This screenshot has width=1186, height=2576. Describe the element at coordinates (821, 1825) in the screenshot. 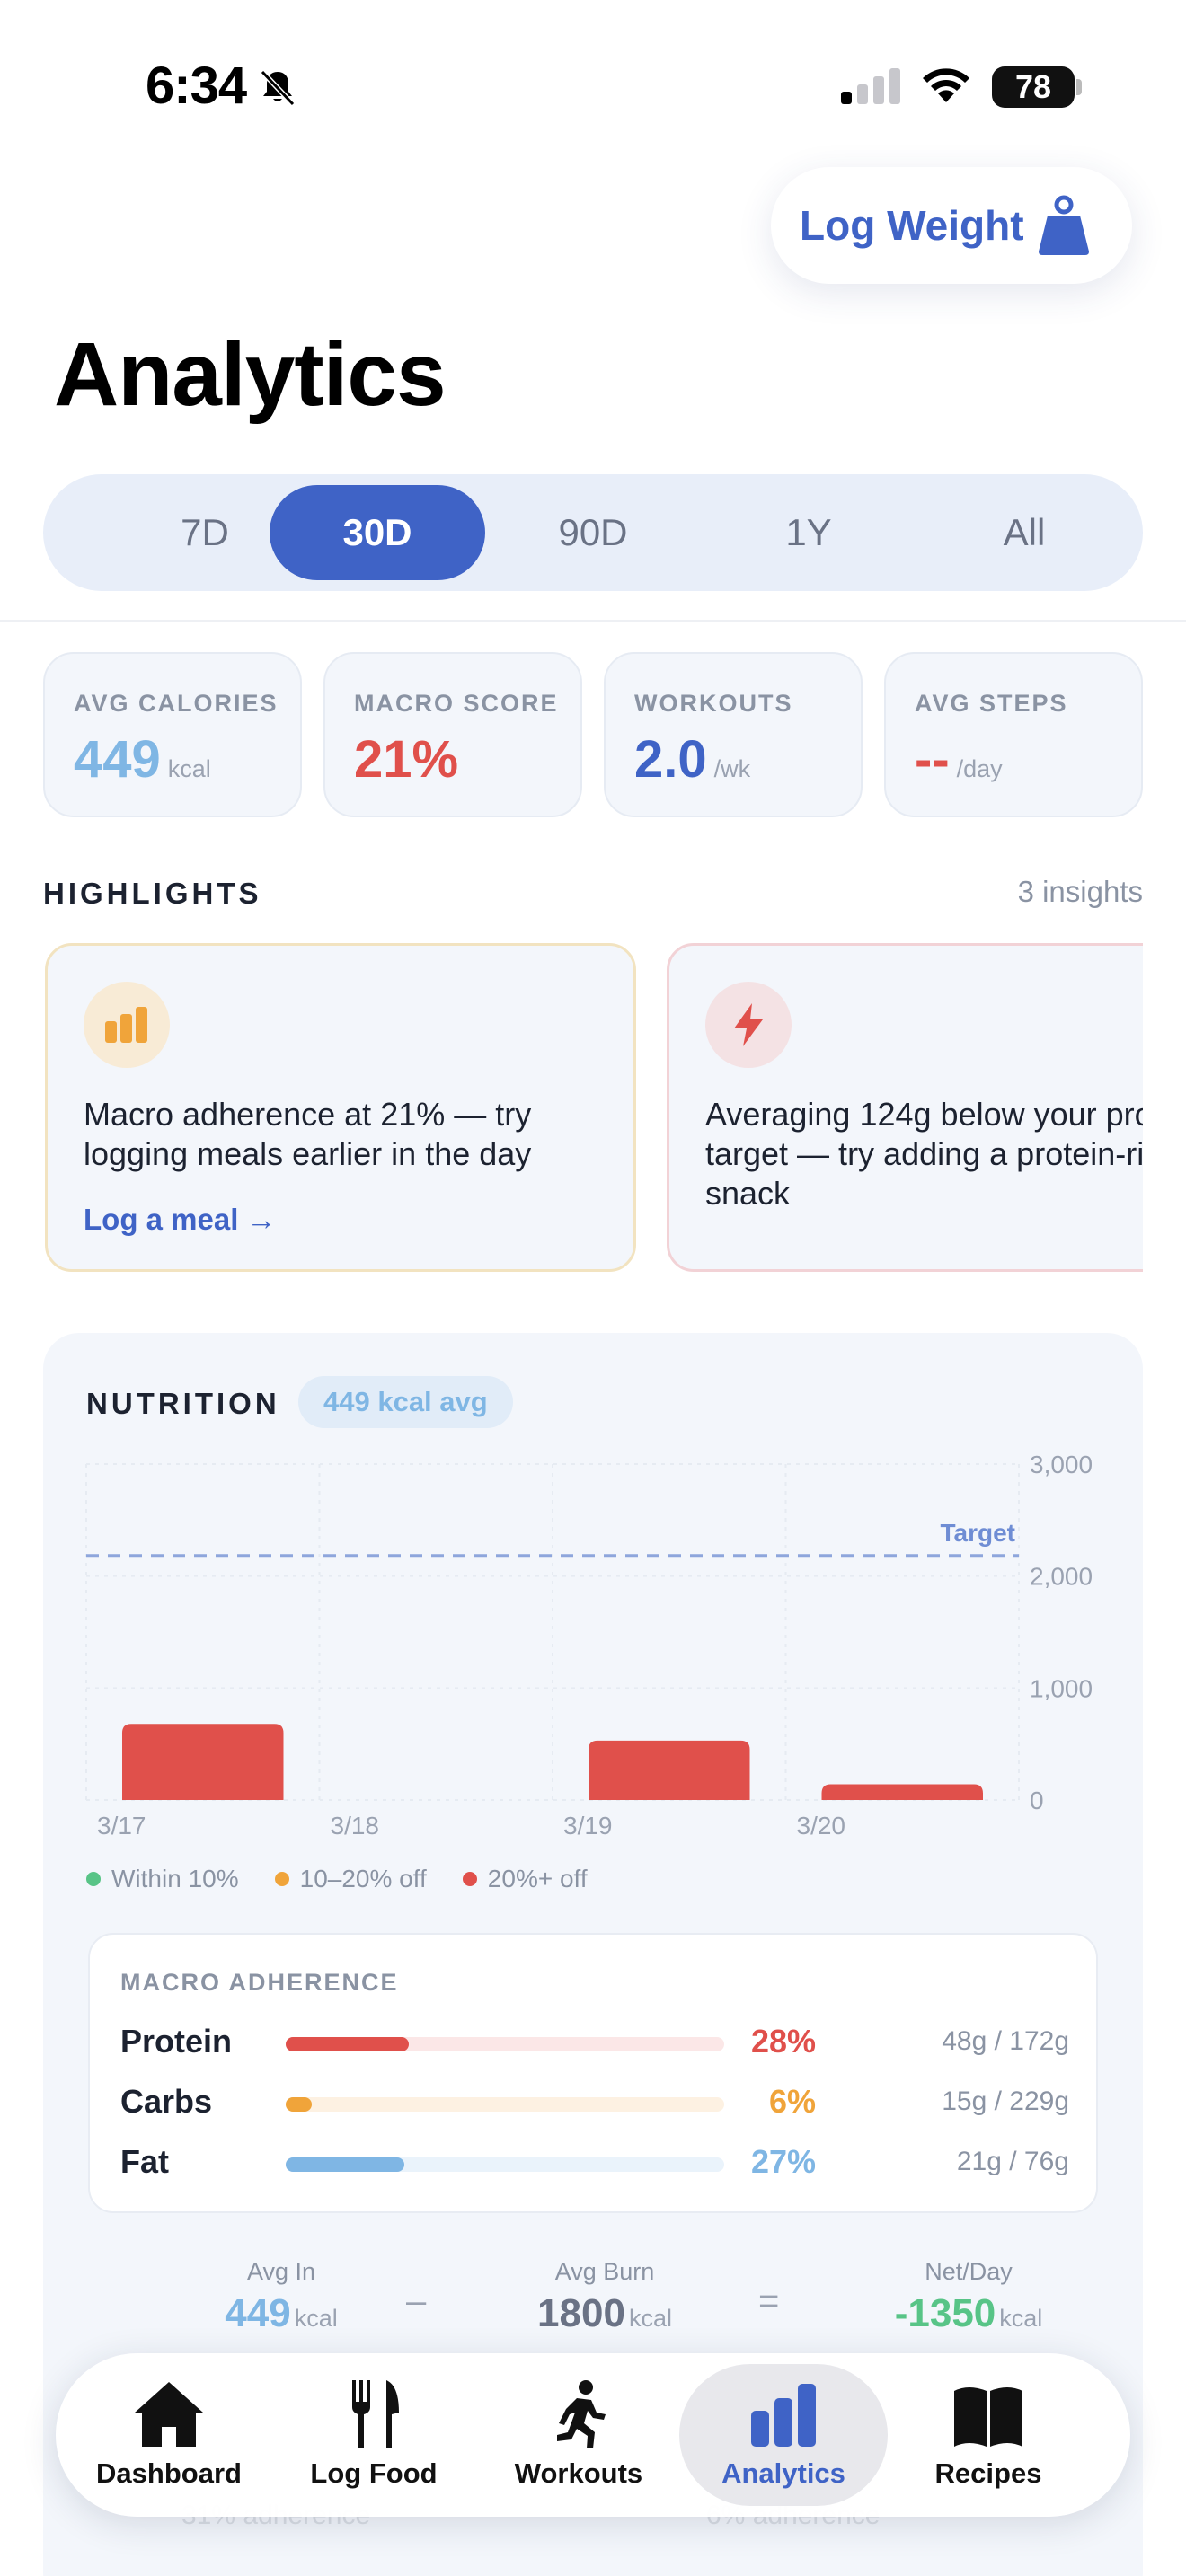

I see `x-tick-label: 3/20` at that location.